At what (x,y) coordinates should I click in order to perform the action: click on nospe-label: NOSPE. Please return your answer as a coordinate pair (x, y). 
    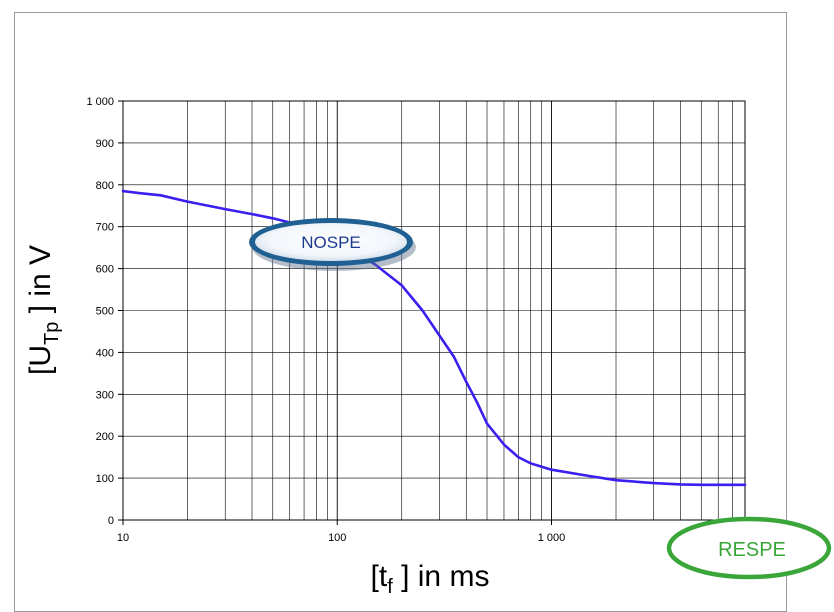
    Looking at the image, I should click on (331, 242).